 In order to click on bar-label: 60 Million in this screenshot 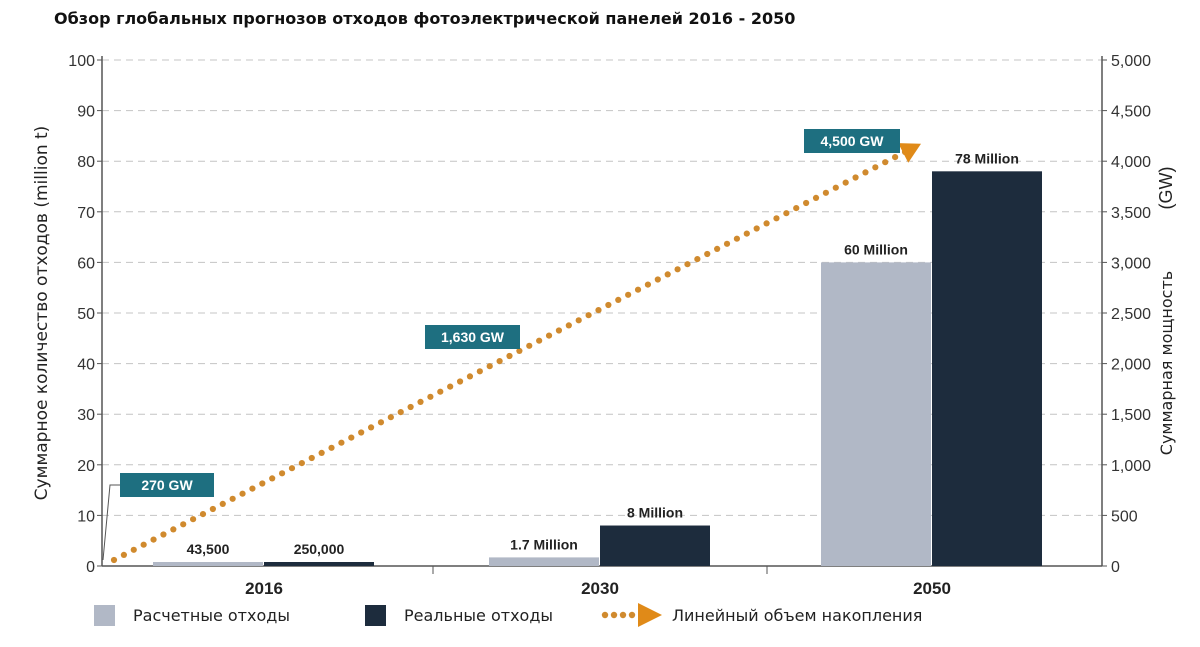, I will do `click(876, 249)`.